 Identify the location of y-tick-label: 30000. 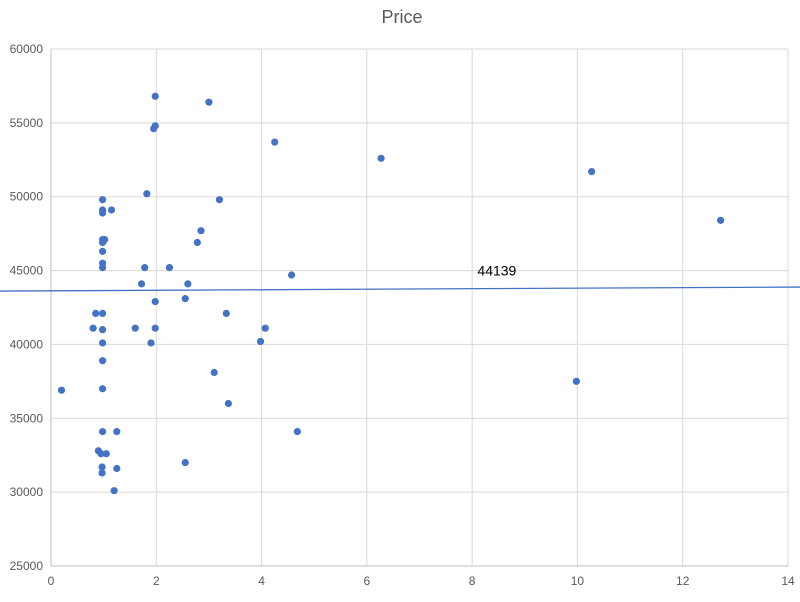
(27, 492).